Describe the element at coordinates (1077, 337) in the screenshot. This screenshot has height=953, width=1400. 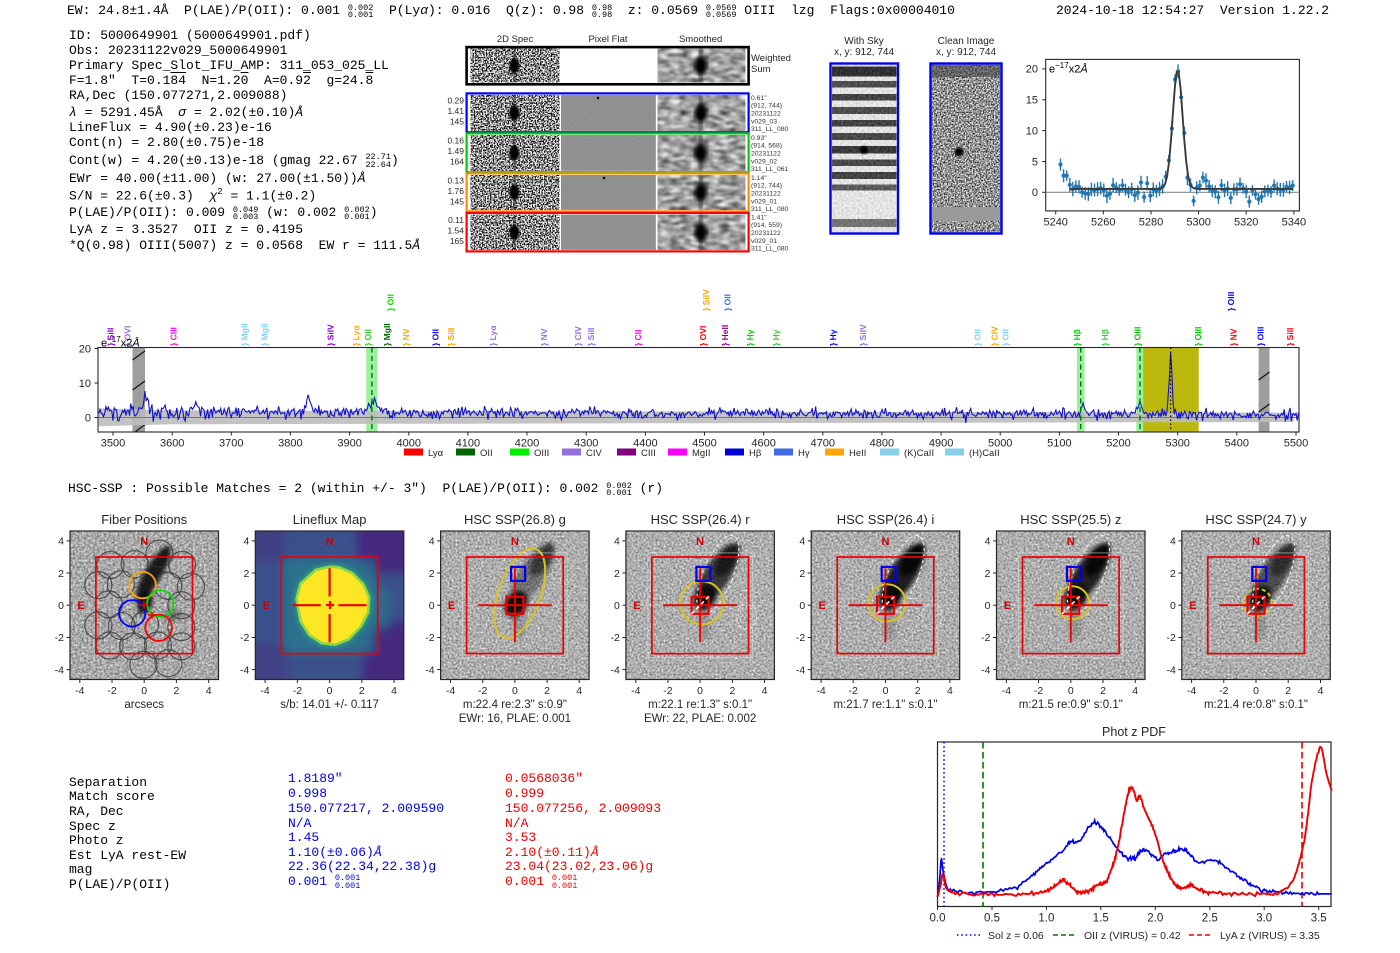
I see `svg-text: } Hβ` at that location.